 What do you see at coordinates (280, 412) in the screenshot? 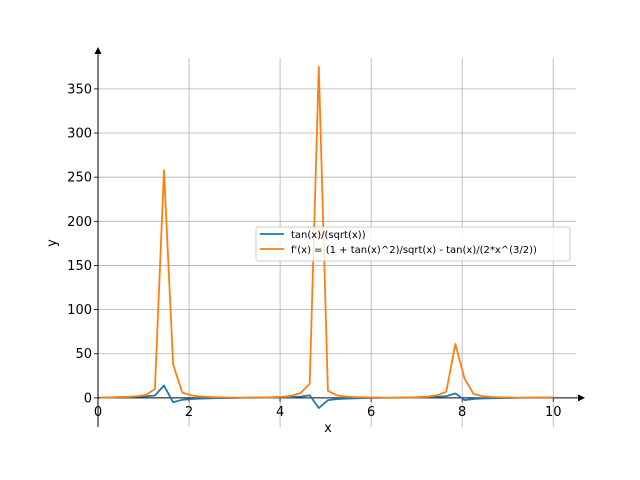
I see `x-tick-label: 4` at bounding box center [280, 412].